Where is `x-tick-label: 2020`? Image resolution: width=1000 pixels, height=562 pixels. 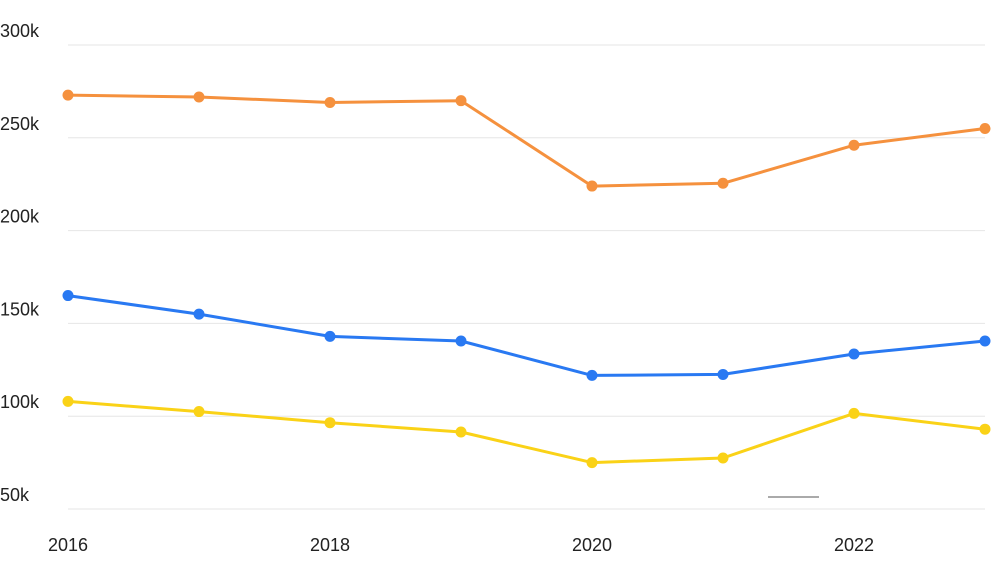 x-tick-label: 2020 is located at coordinates (592, 545).